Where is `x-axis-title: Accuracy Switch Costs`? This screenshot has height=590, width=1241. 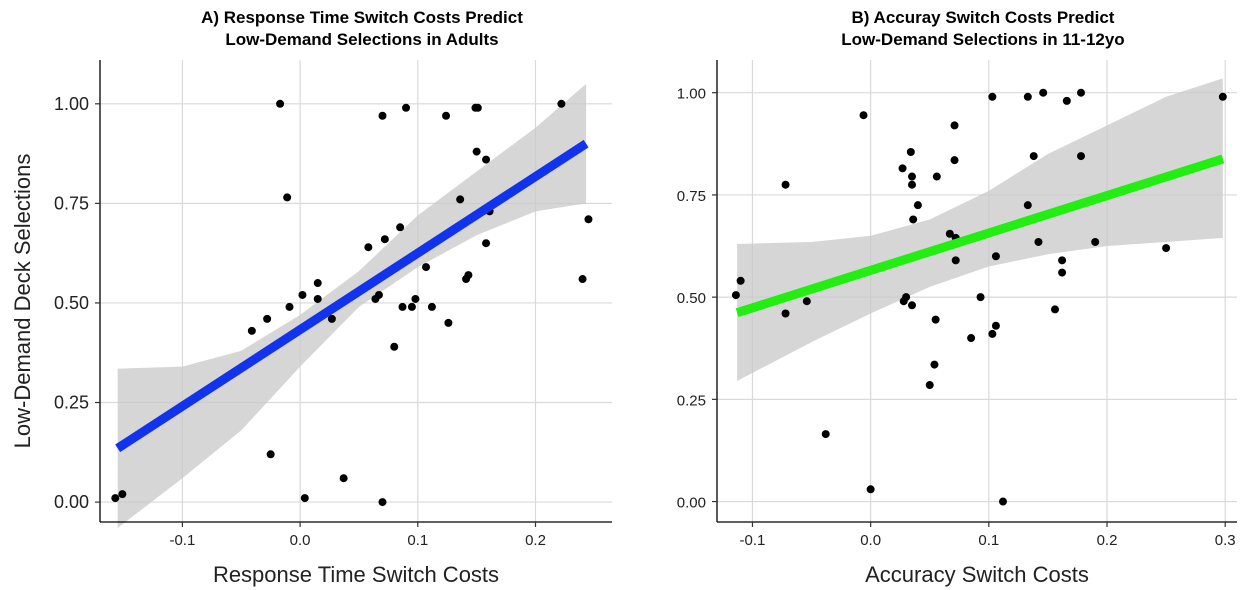 x-axis-title: Accuracy Switch Costs is located at coordinates (977, 574).